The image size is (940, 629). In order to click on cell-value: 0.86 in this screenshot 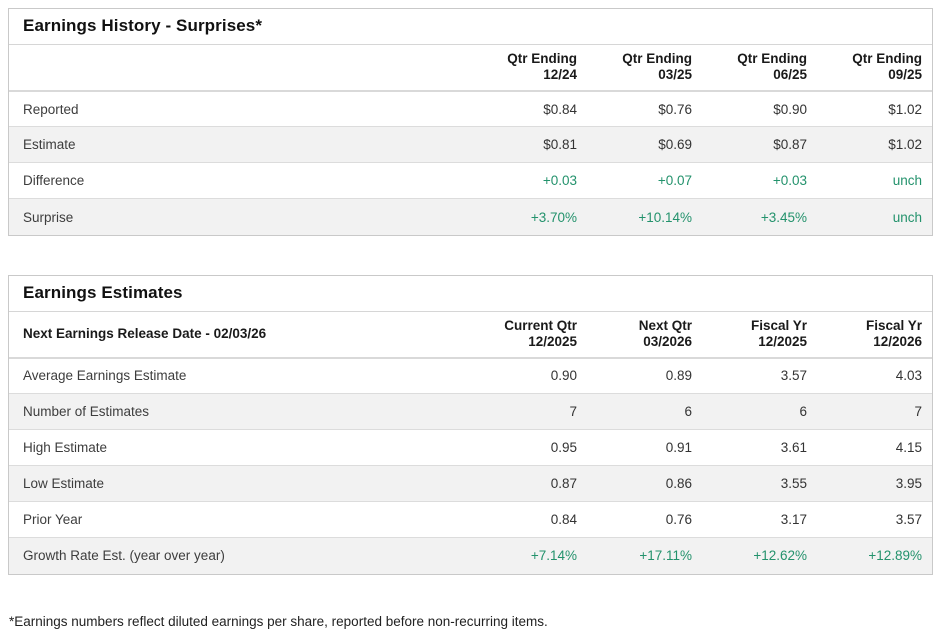, I will do `click(678, 484)`.